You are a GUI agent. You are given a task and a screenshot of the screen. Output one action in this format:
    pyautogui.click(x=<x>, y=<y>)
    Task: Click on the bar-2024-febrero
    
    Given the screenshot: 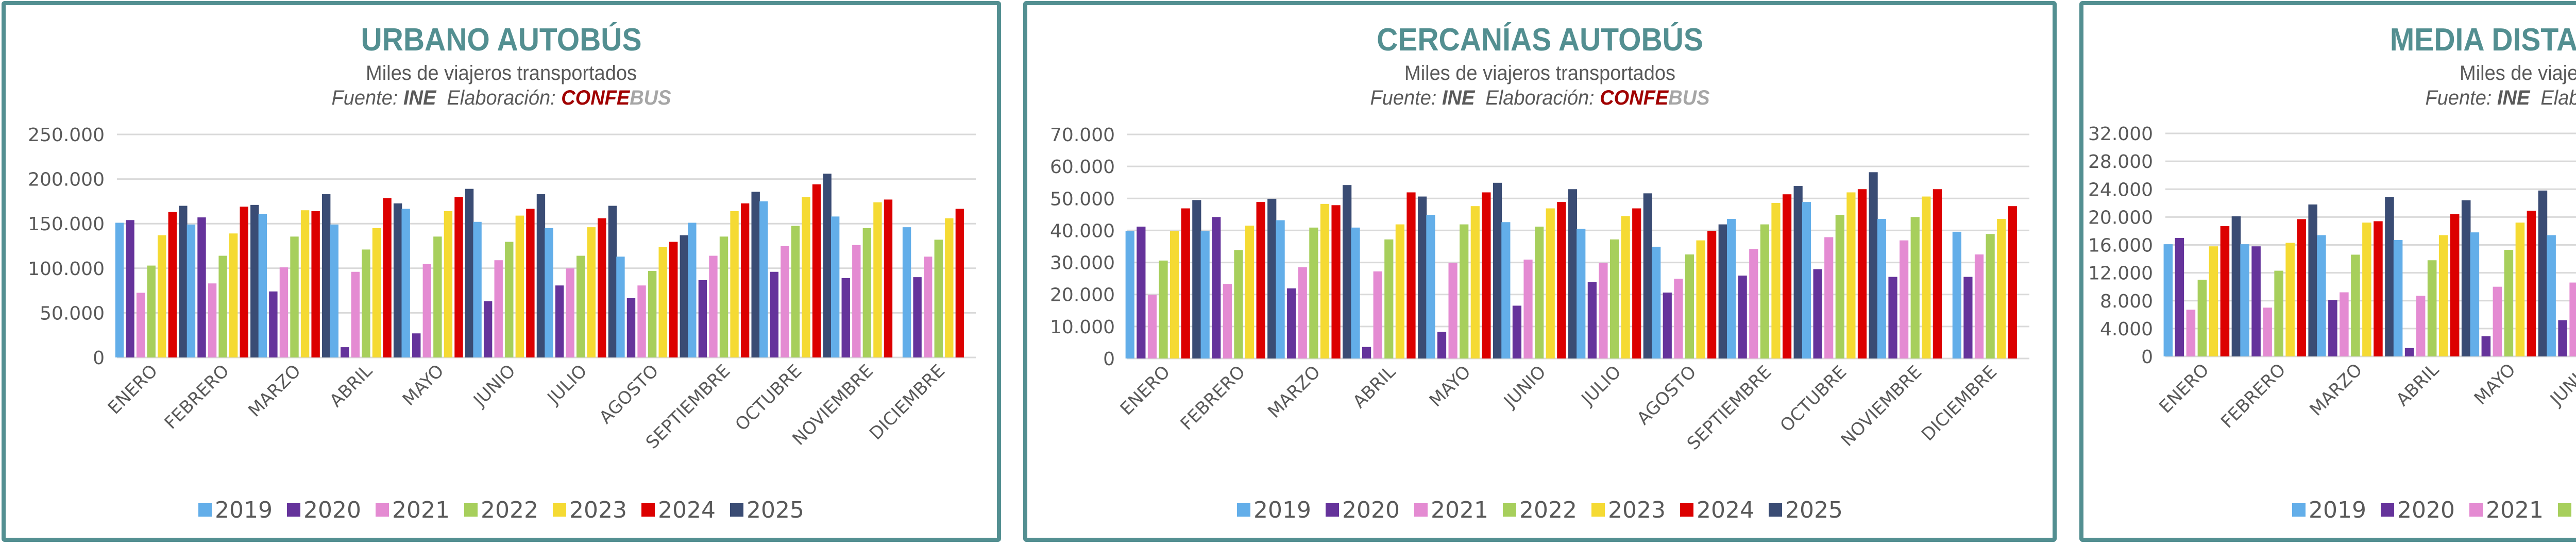 What is the action you would take?
    pyautogui.click(x=2301, y=288)
    